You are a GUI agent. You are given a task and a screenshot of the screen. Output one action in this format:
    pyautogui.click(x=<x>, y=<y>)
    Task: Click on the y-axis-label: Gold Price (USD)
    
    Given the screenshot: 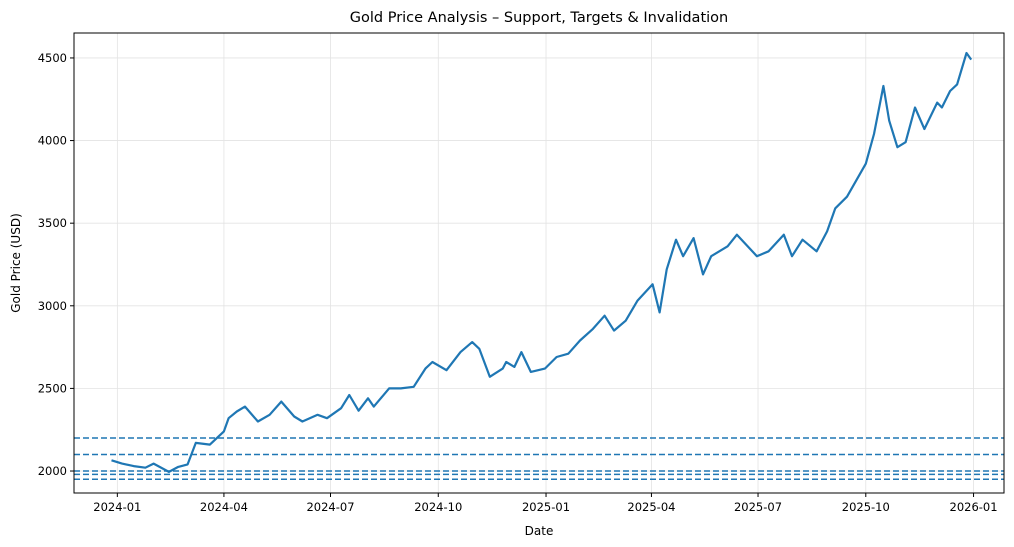 What is the action you would take?
    pyautogui.click(x=16, y=263)
    